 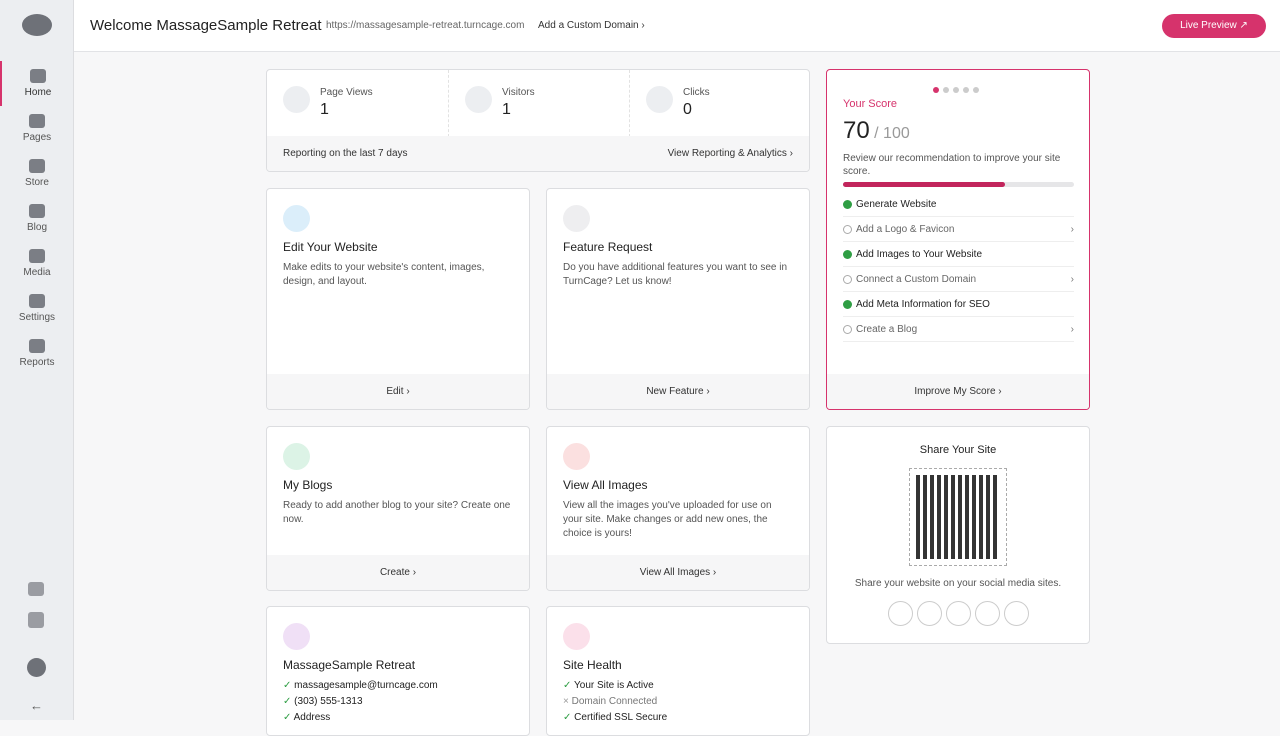 I want to click on domain-link: Add a Custom Domain ›, so click(x=591, y=25).